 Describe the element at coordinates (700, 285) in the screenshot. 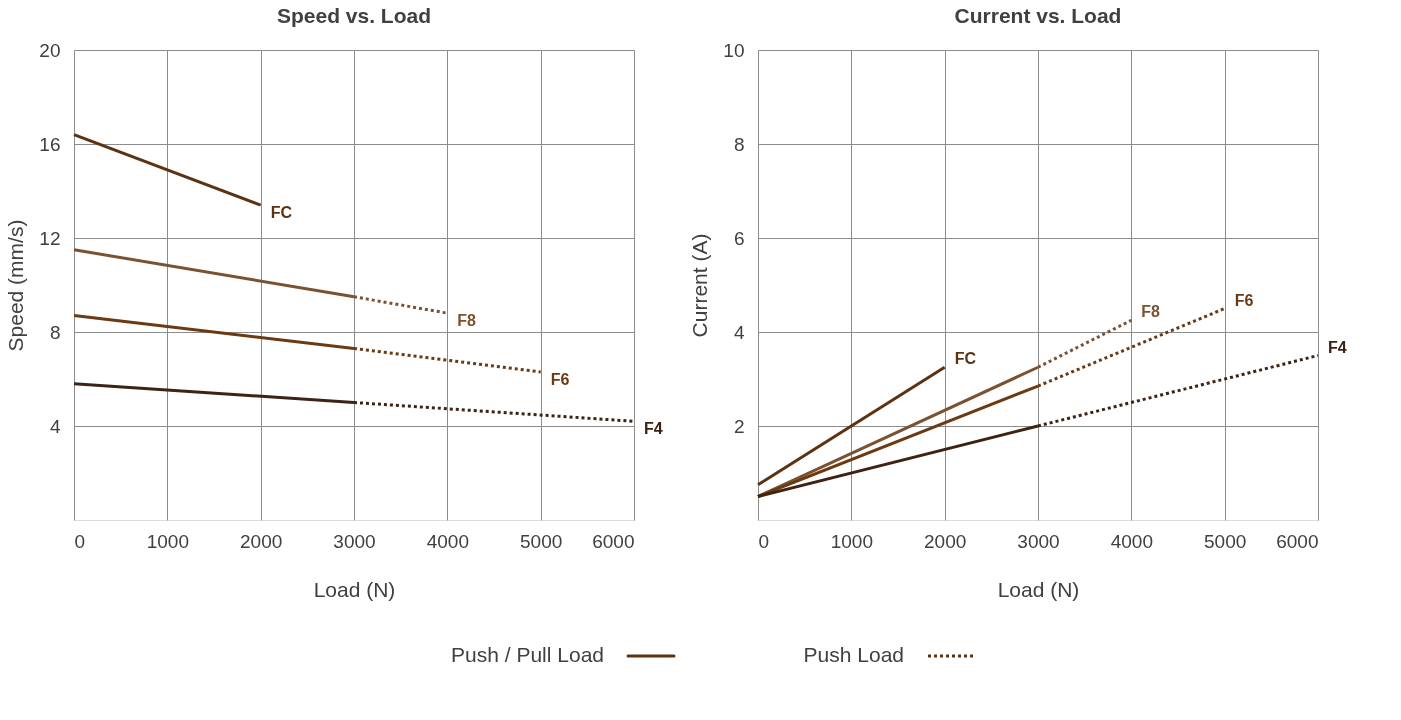

I see `y-axis-title: Current (A)` at that location.